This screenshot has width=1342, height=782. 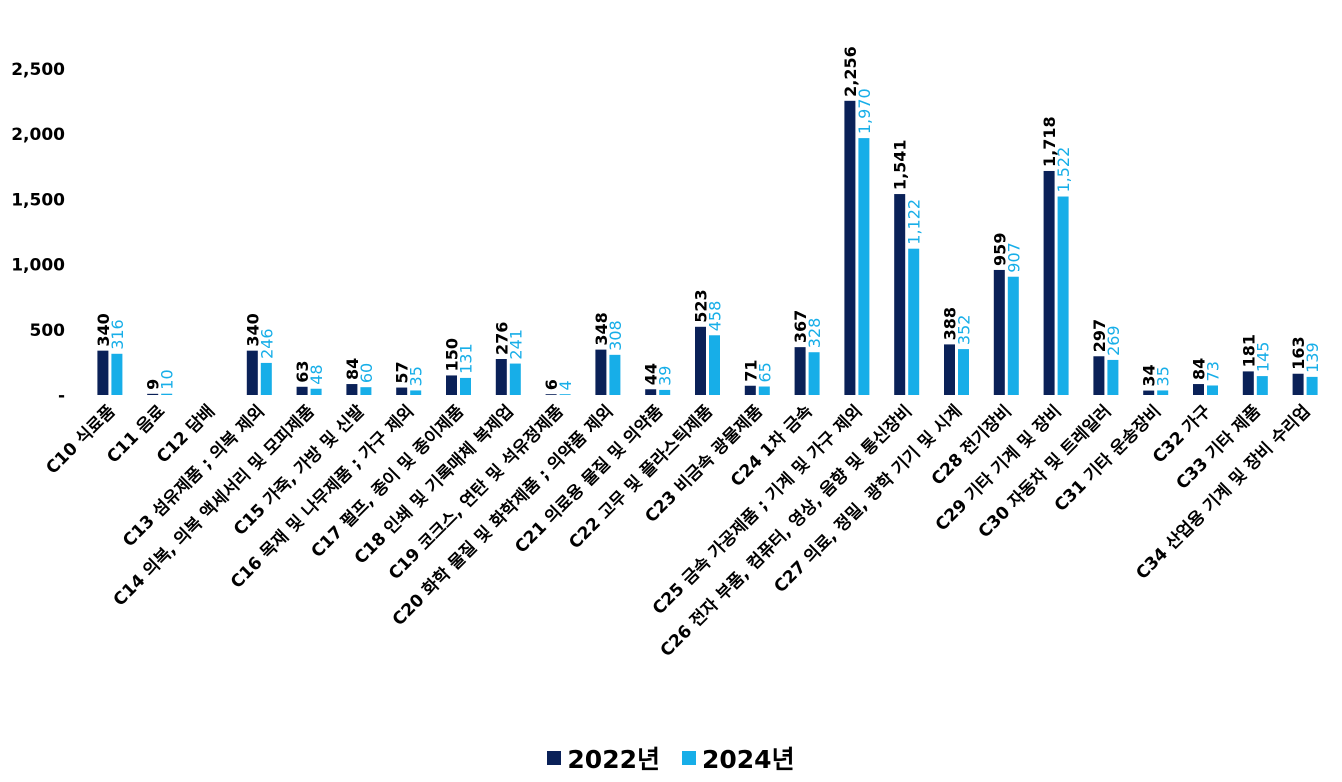 What do you see at coordinates (601, 328) in the screenshot?
I see `data-label-2022: 348` at bounding box center [601, 328].